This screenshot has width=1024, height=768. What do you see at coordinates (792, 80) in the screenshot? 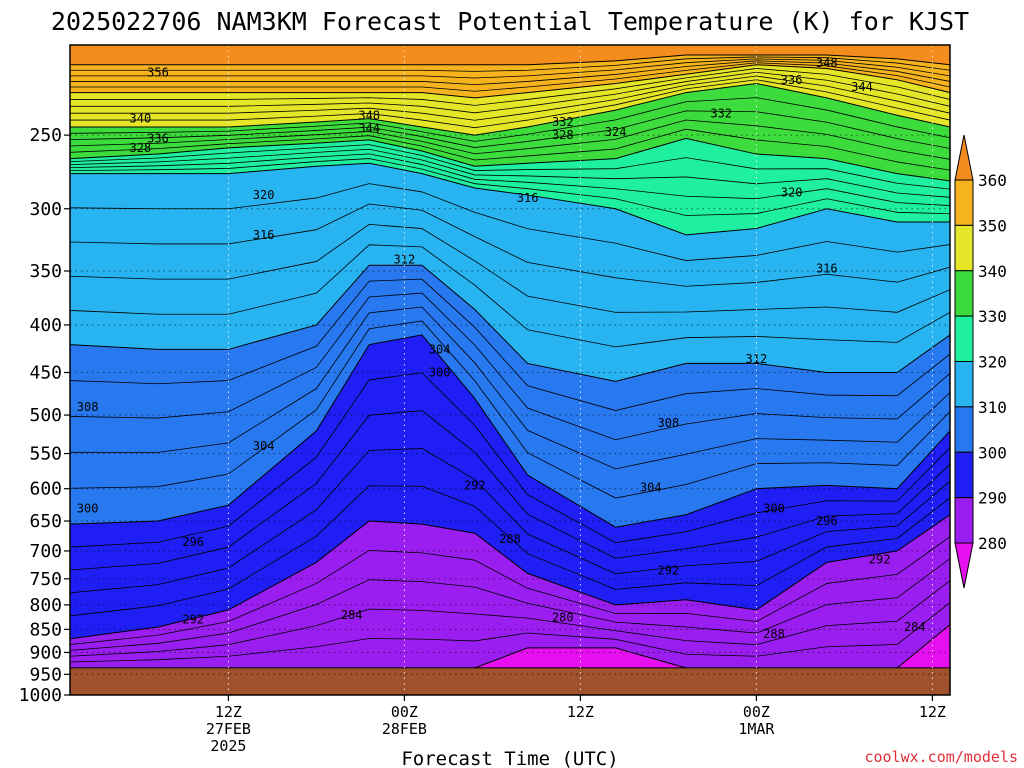
I see `contour-label: 336` at bounding box center [792, 80].